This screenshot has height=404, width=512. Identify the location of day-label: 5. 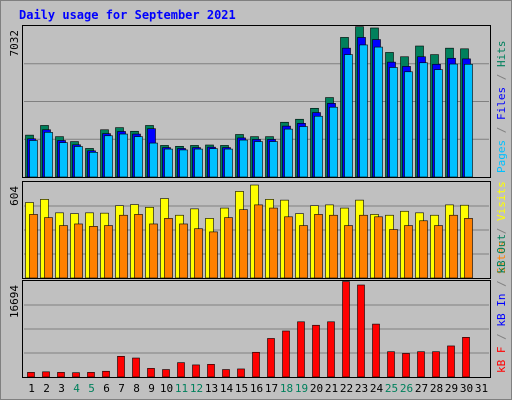
(91, 388).